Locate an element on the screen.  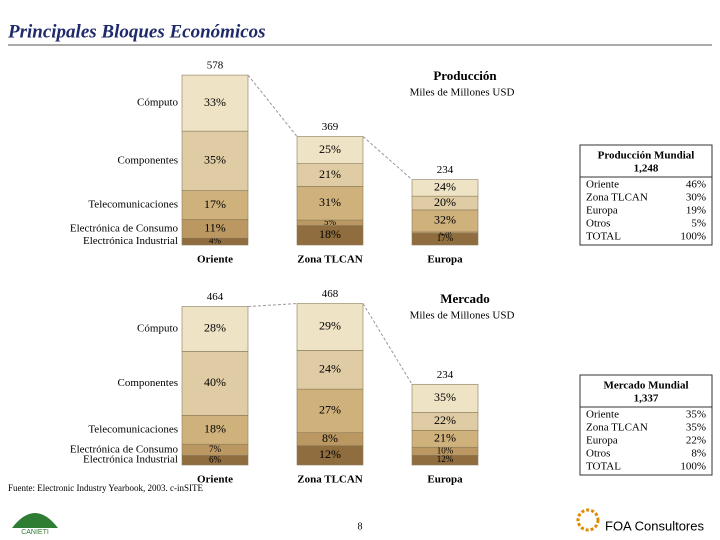
brand-icon is located at coordinates (588, 520).